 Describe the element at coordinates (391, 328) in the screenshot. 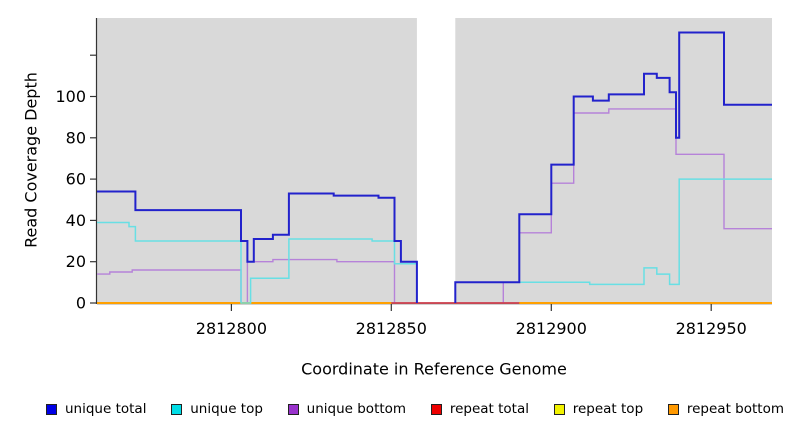

I see `x-tick-label: 2812850` at that location.